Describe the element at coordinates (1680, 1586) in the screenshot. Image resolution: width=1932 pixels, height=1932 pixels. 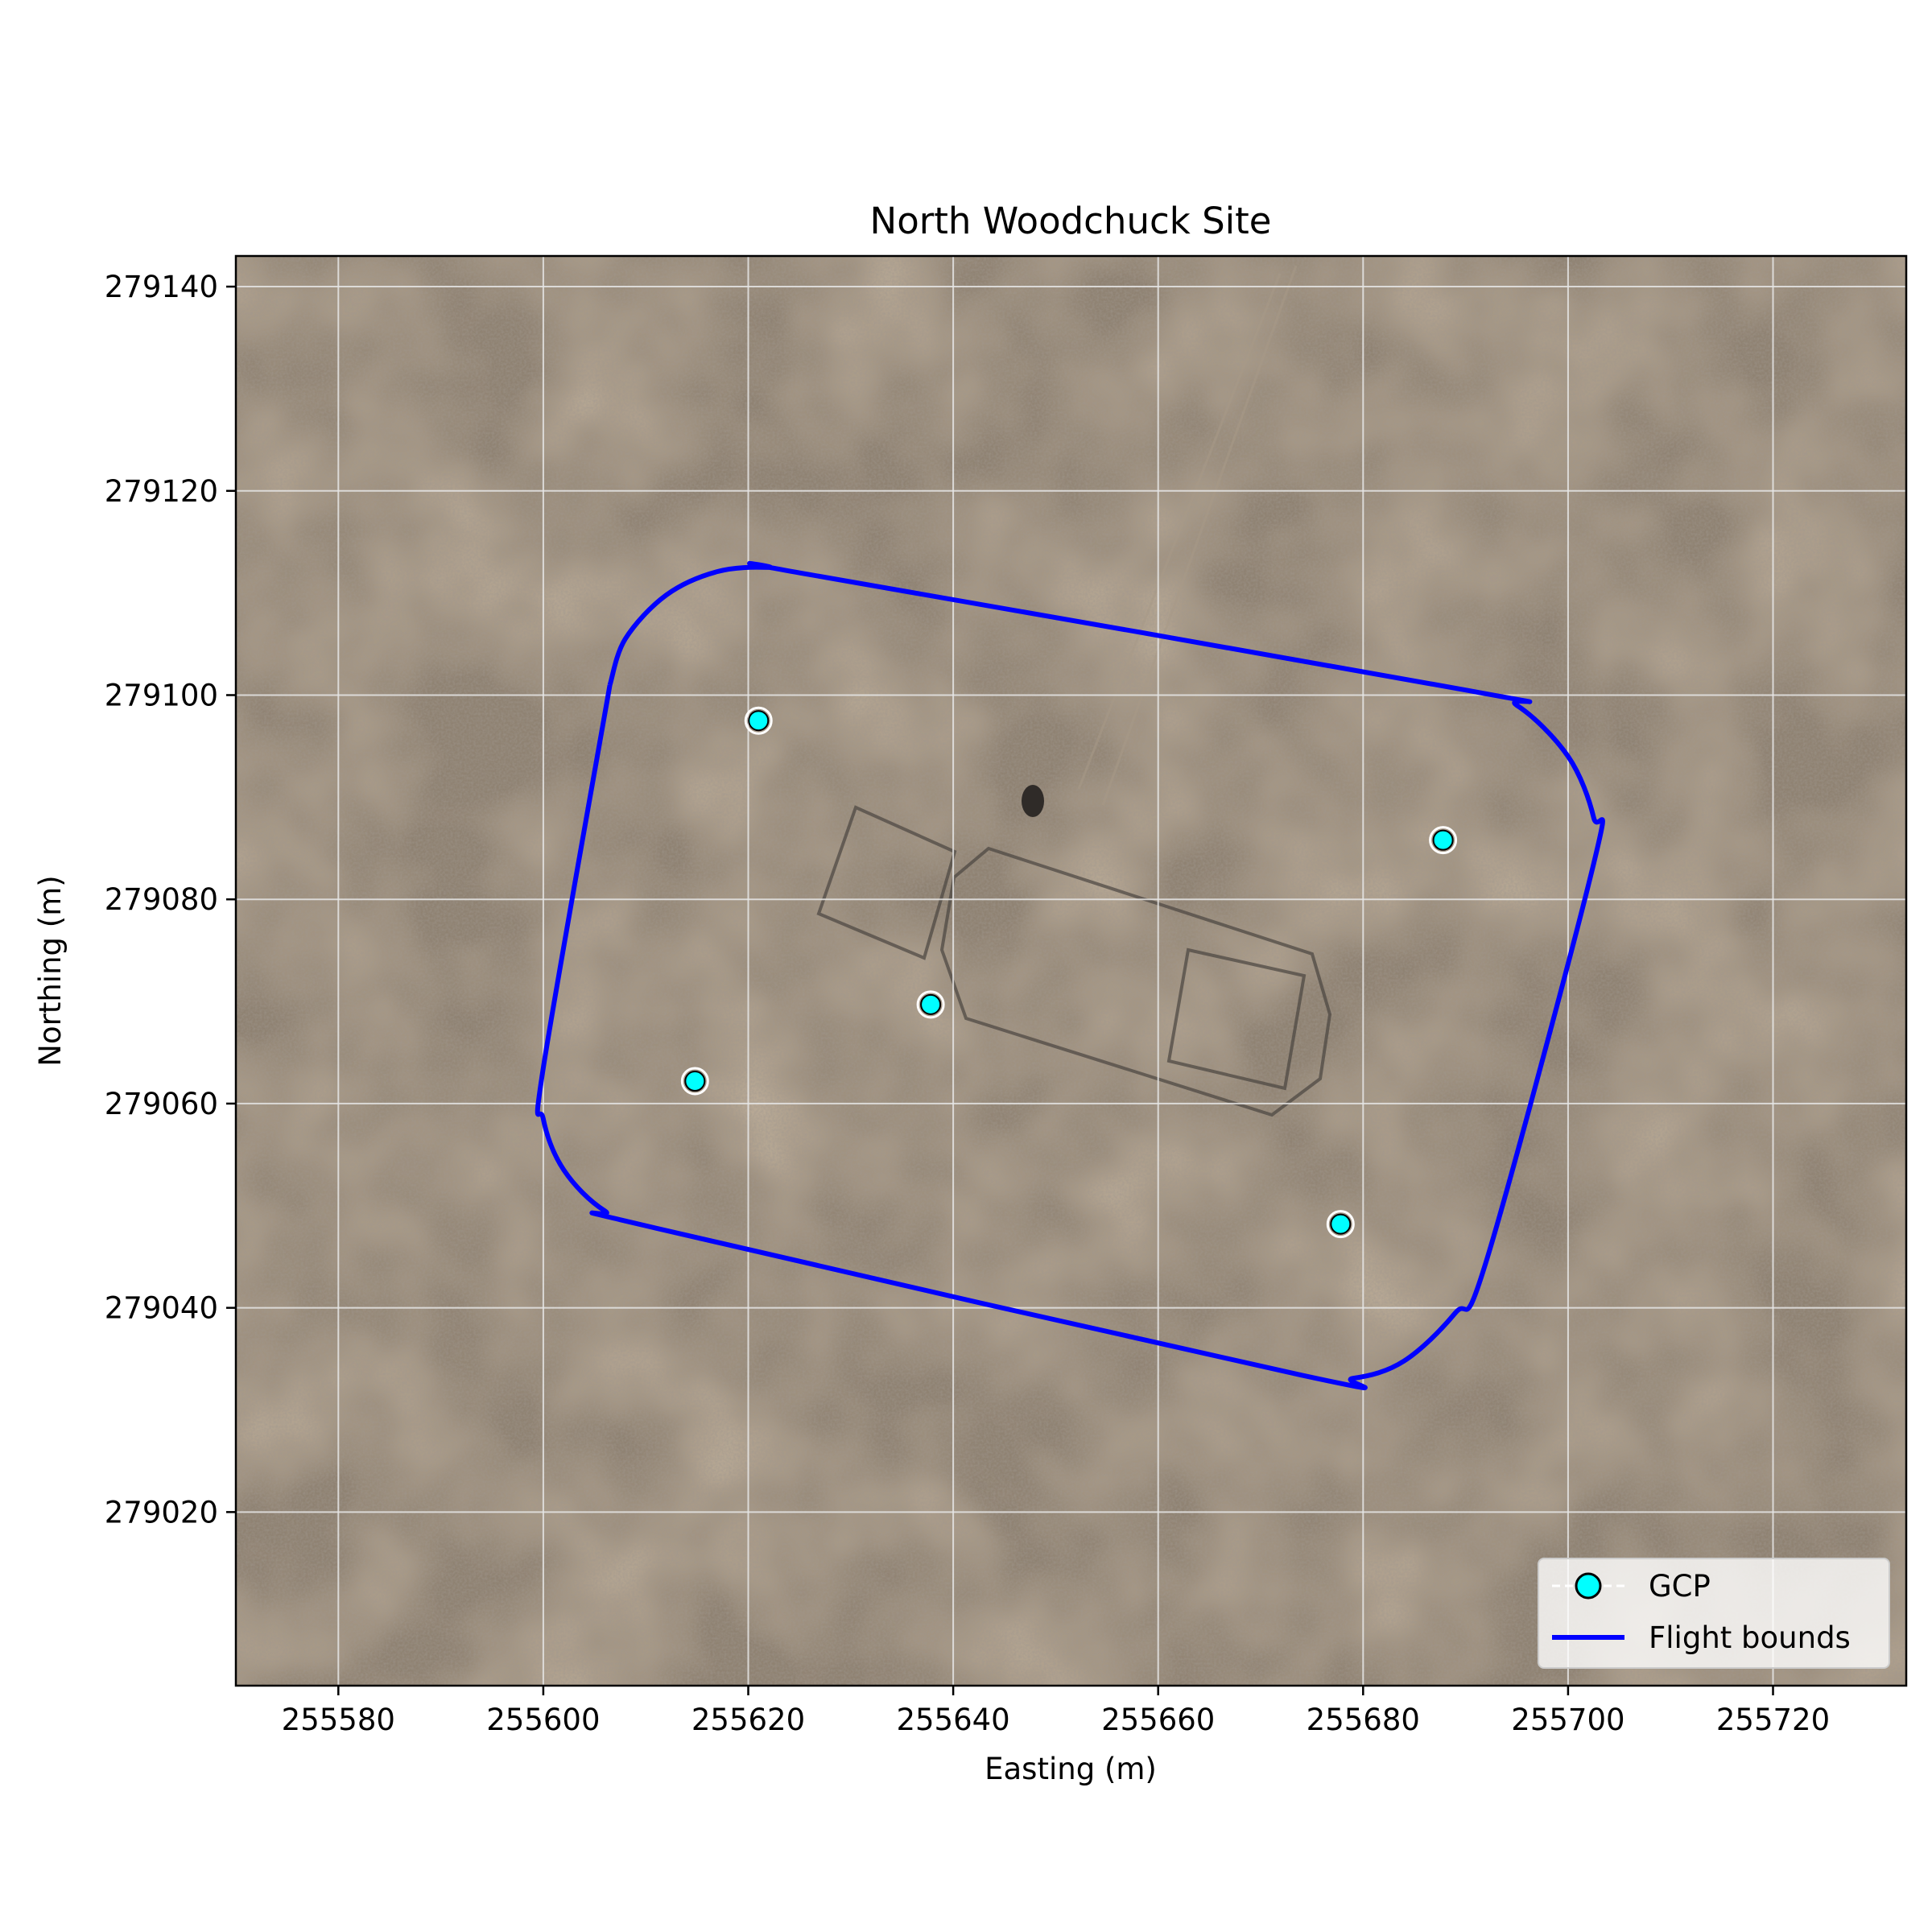
I see `legend-gcp-label: GCP` at that location.